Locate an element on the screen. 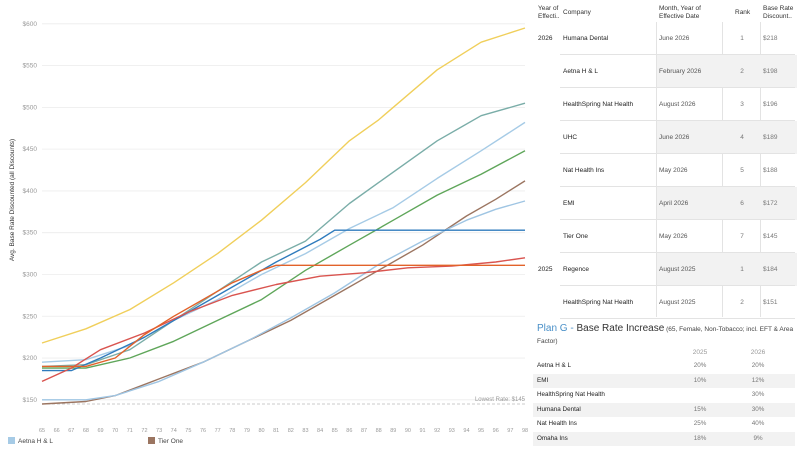 The width and height of the screenshot is (800, 450). table-row: UHC June 2026 4 $189 is located at coordinates (665, 137).